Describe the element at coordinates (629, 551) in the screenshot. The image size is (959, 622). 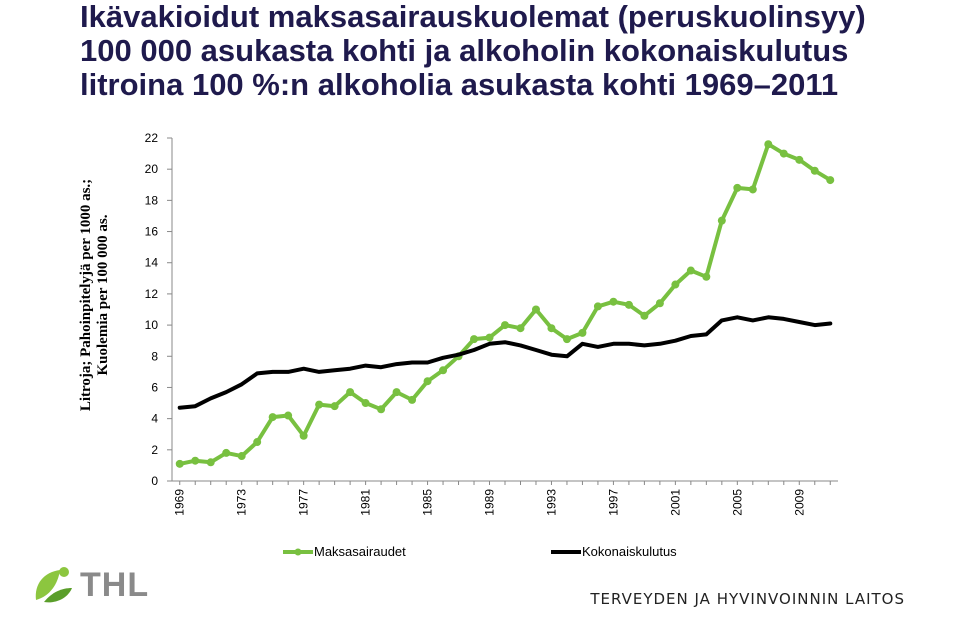
I see `legend-label-kokonaiskulutus: Kokonaiskulutus` at that location.